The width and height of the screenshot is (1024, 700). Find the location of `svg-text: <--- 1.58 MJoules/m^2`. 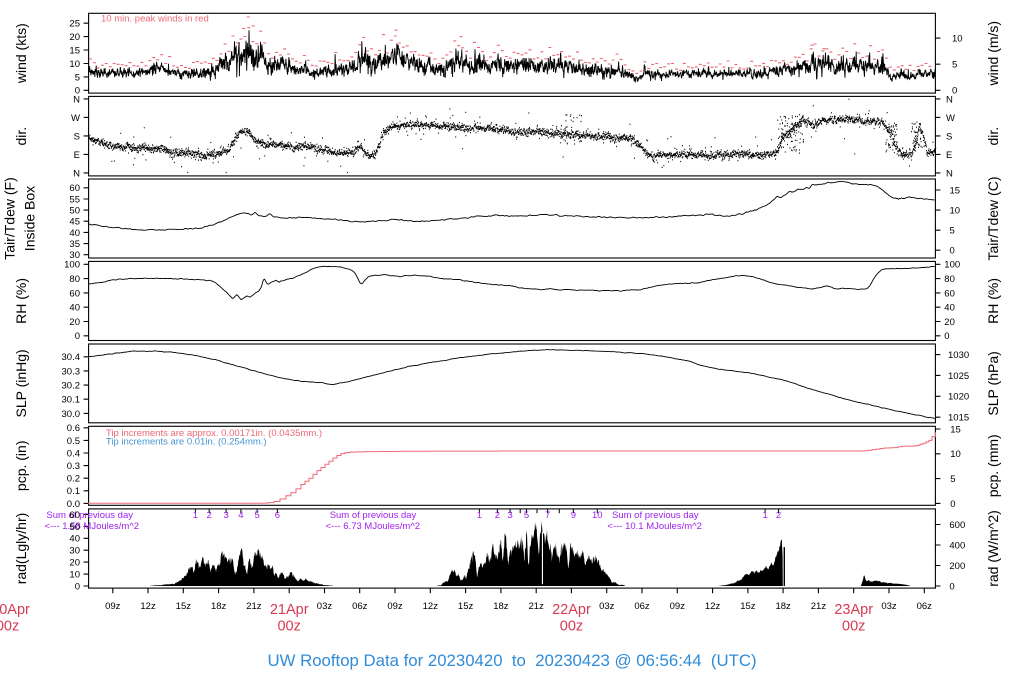

svg-text: <--- 1.58 MJoules/m^2 is located at coordinates (92, 526).